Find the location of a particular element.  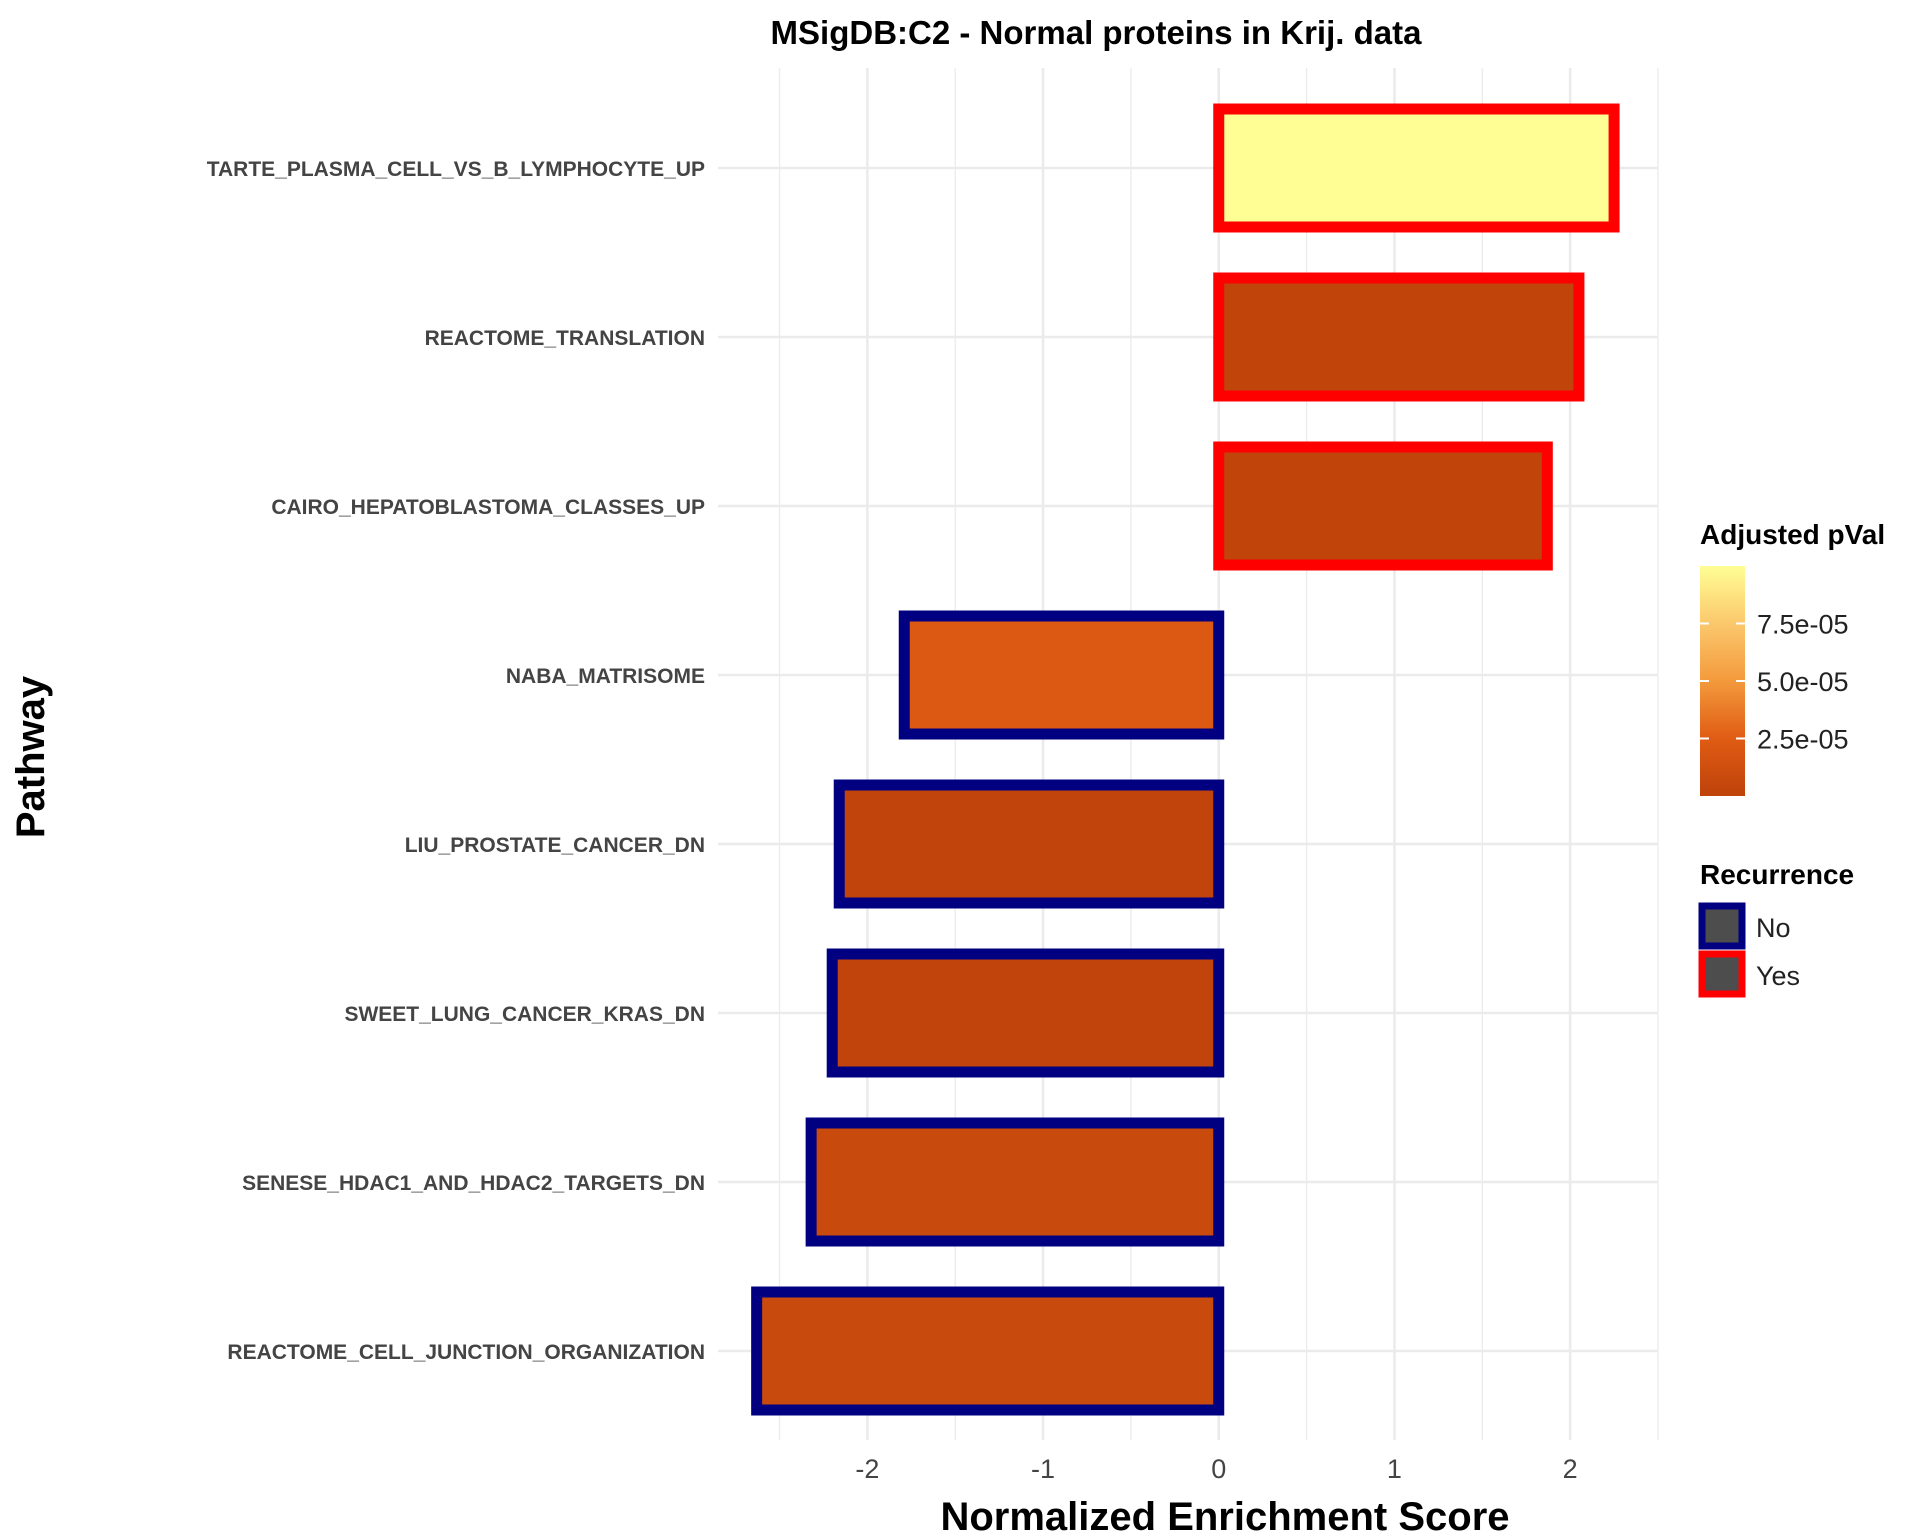

colorbar-tick-label: 2.5e-05 is located at coordinates (1803, 740).